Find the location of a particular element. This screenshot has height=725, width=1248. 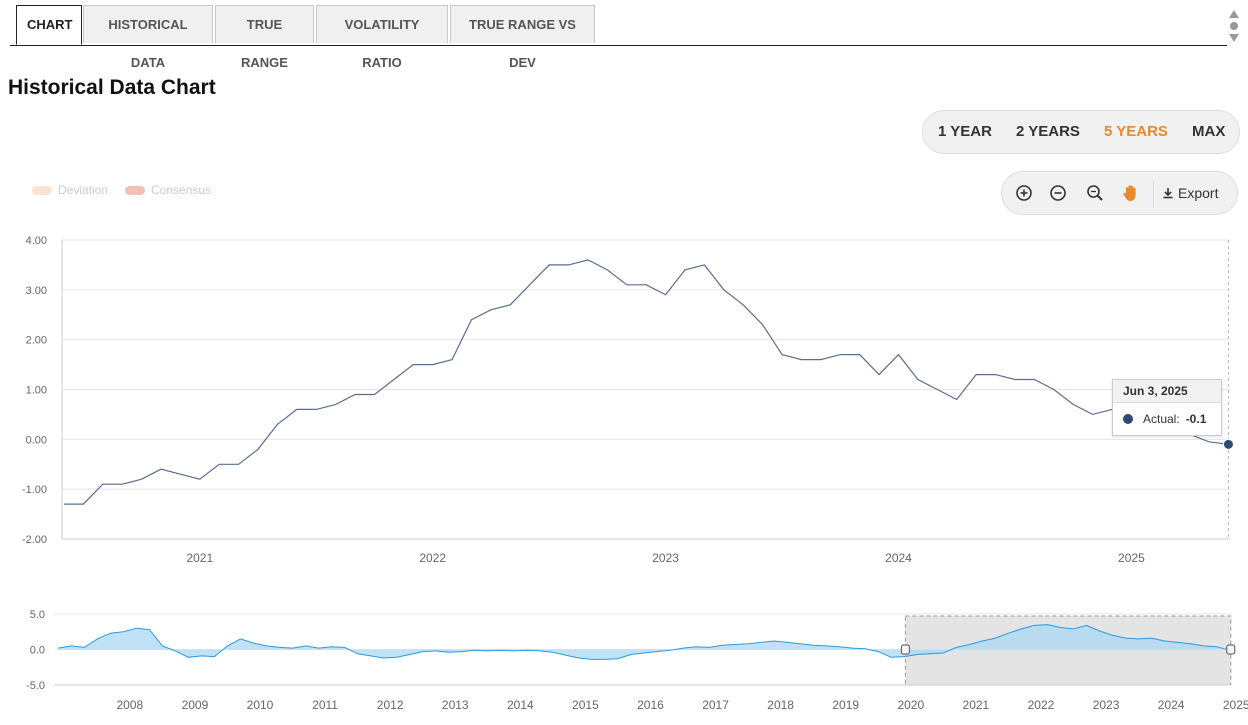

tooltip-value: -0.1 is located at coordinates (1196, 419).